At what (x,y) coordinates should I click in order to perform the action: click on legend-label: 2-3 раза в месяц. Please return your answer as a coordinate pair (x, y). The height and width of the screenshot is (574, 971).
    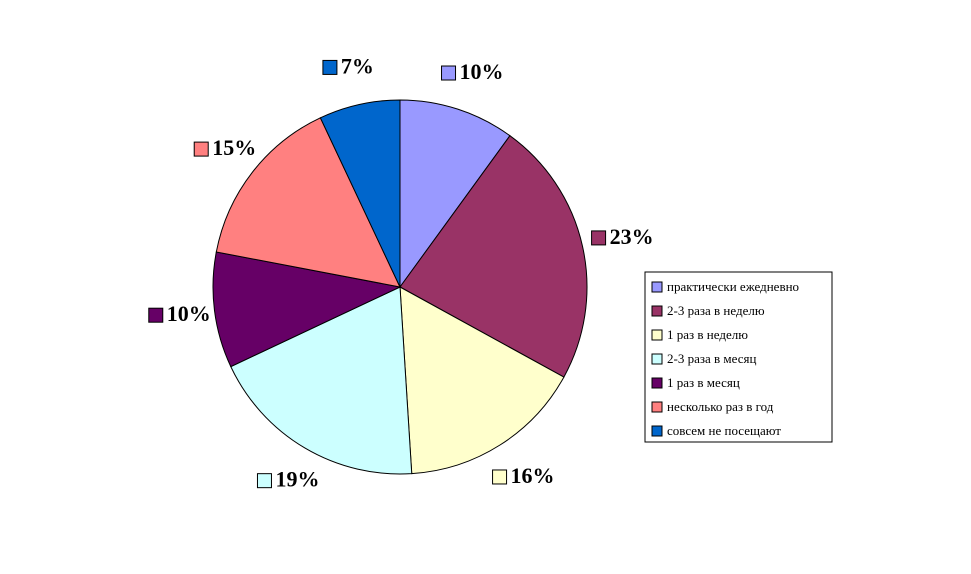
    Looking at the image, I should click on (711, 358).